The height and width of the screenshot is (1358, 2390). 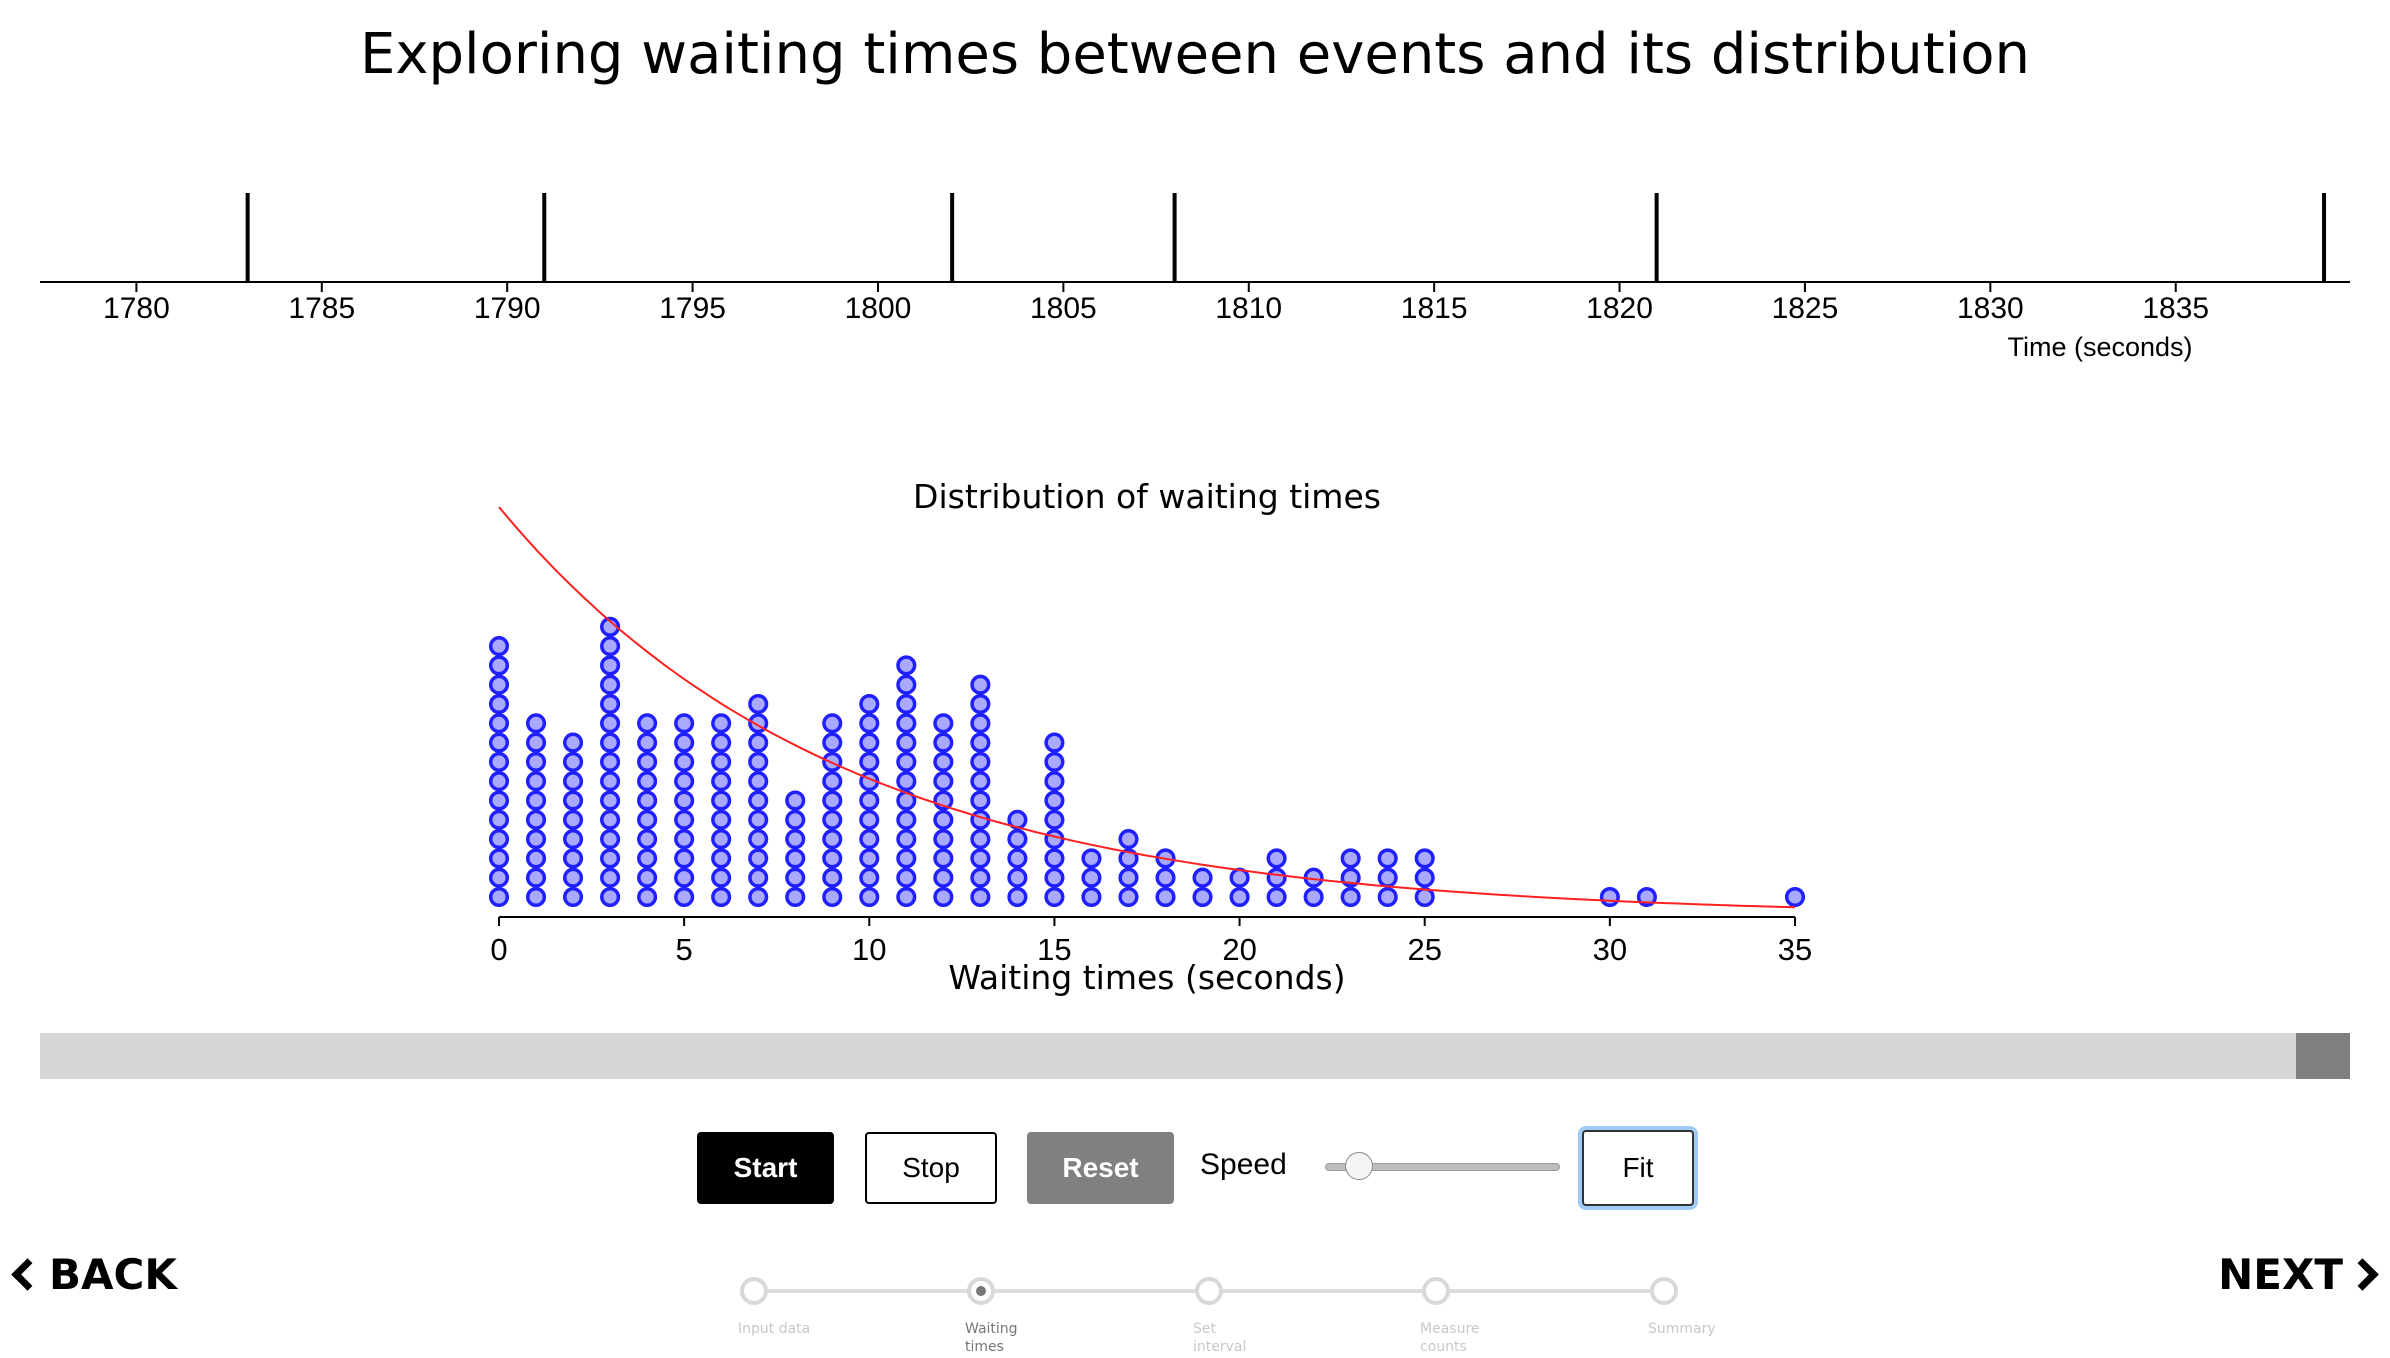 What do you see at coordinates (1990, 308) in the screenshot?
I see `timeline-tick-label: 1830` at bounding box center [1990, 308].